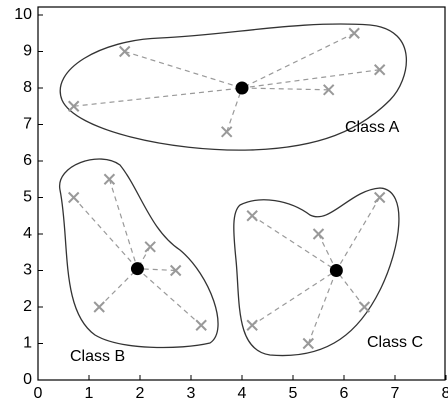 The image size is (448, 404). What do you see at coordinates (191, 393) in the screenshot?
I see `x-tick-label: 3` at bounding box center [191, 393].